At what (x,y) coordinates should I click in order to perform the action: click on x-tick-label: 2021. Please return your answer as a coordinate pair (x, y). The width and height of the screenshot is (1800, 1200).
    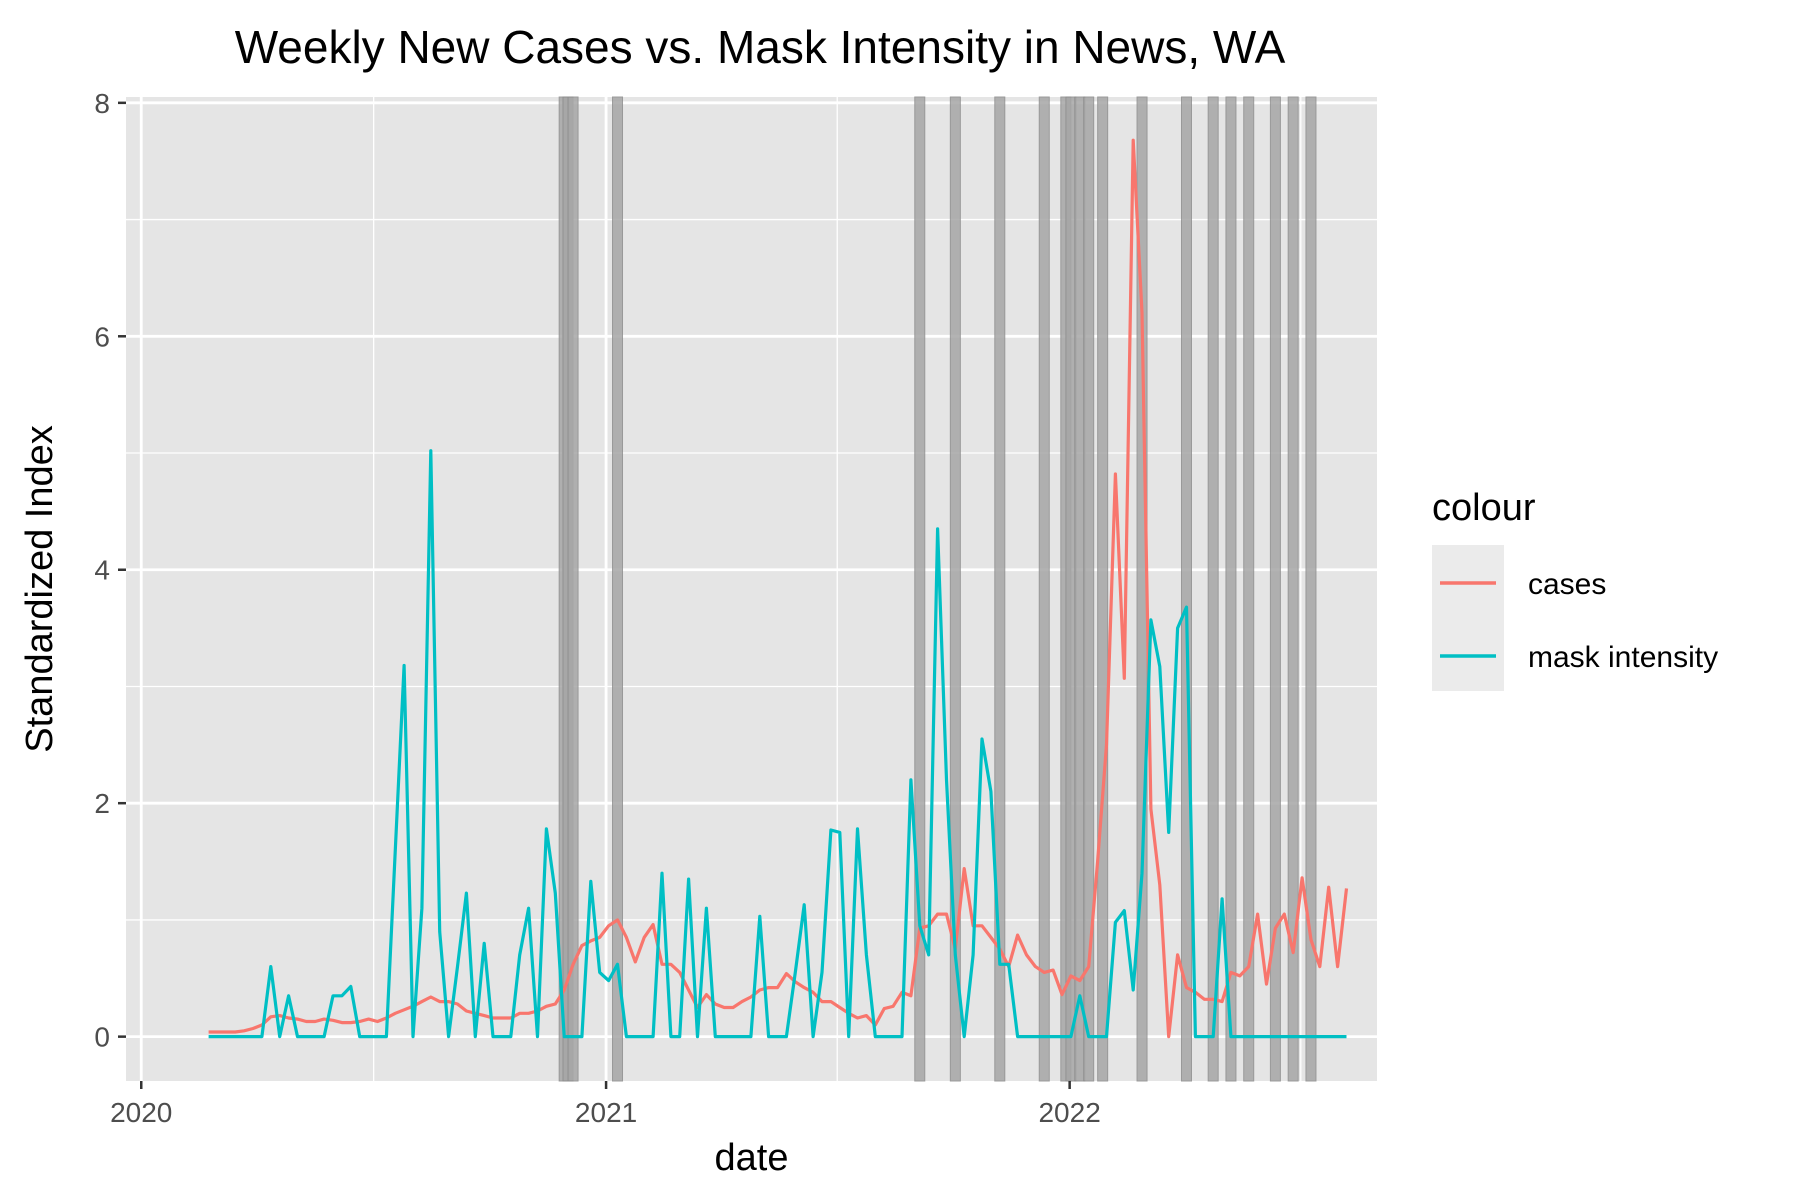
    Looking at the image, I should click on (606, 1112).